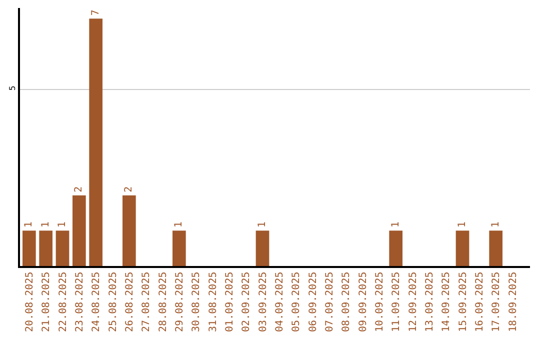 The width and height of the screenshot is (540, 340). What do you see at coordinates (113, 302) in the screenshot?
I see `x-tick-label: 25.08.2025` at bounding box center [113, 302].